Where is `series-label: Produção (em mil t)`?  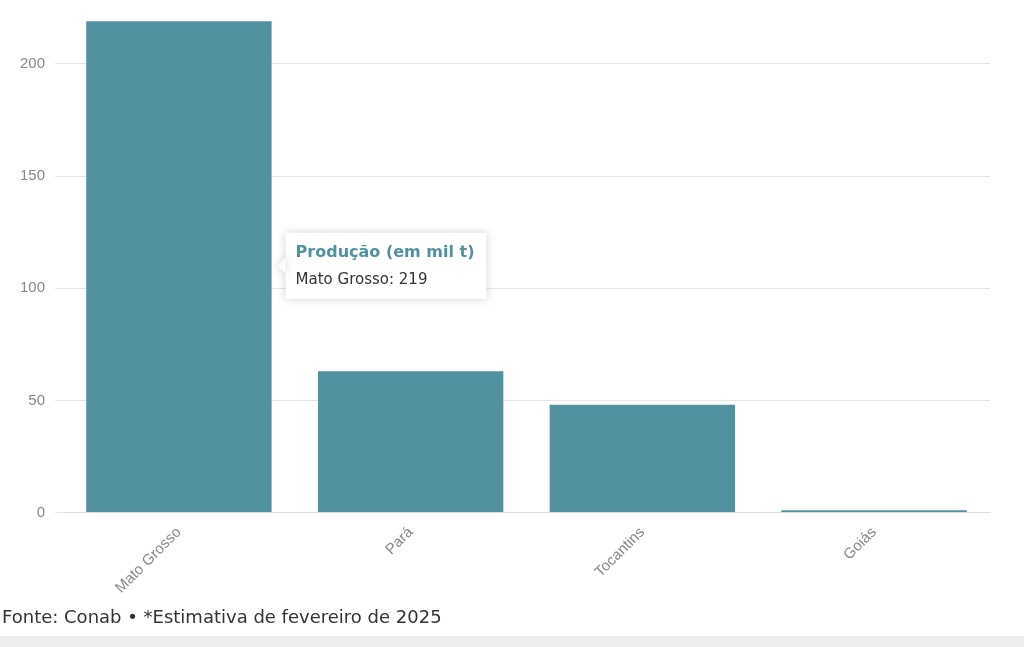 series-label: Produção (em mil t) is located at coordinates (385, 251).